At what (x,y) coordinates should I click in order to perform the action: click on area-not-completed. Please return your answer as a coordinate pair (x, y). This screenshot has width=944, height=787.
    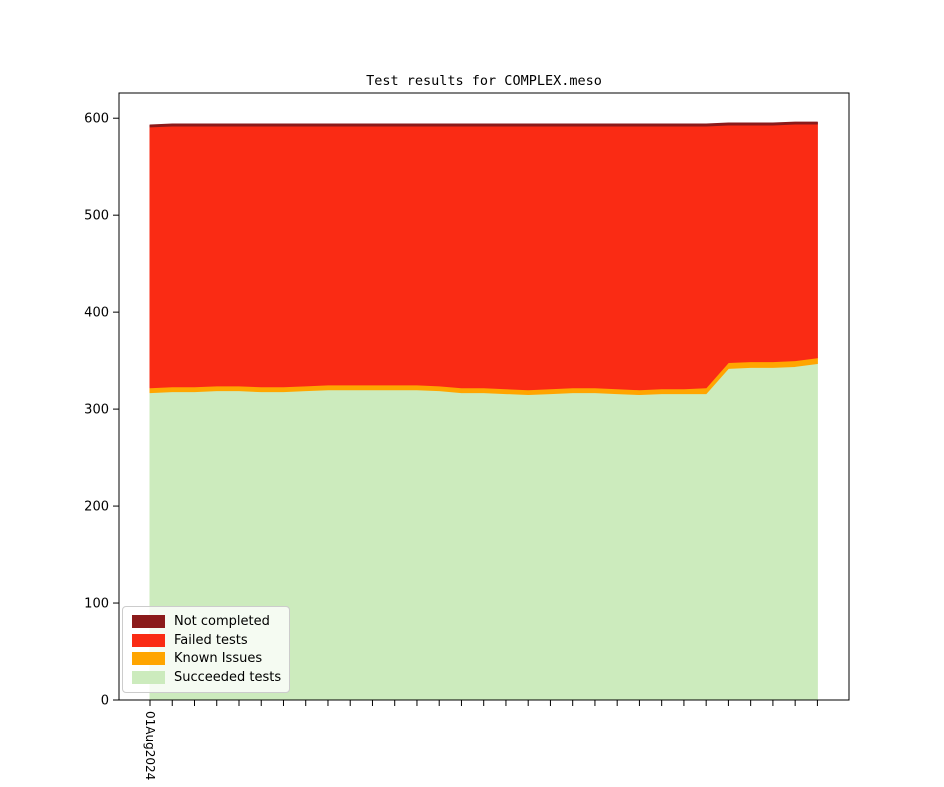
    Looking at the image, I should click on (483, 124).